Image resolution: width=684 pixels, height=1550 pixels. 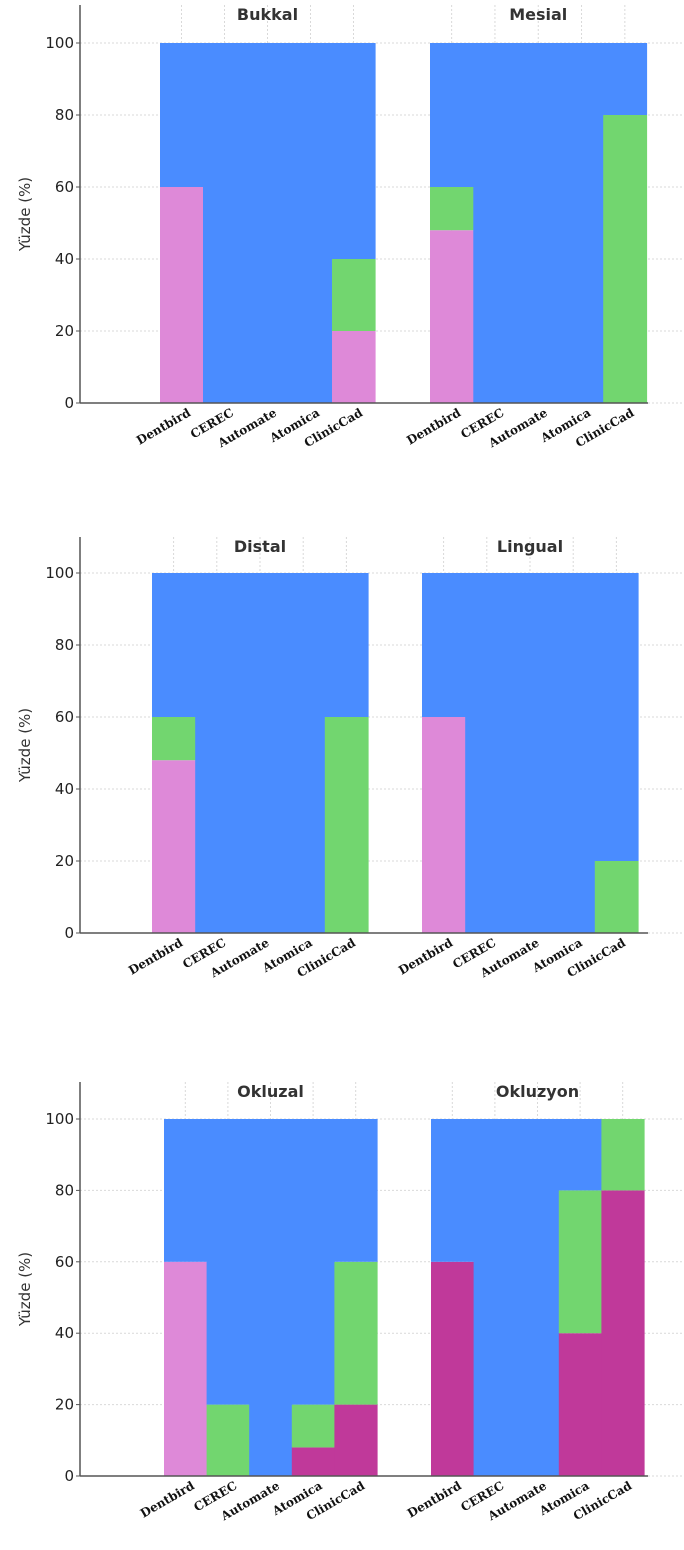 I want to click on panel-title: Lingual, so click(x=530, y=546).